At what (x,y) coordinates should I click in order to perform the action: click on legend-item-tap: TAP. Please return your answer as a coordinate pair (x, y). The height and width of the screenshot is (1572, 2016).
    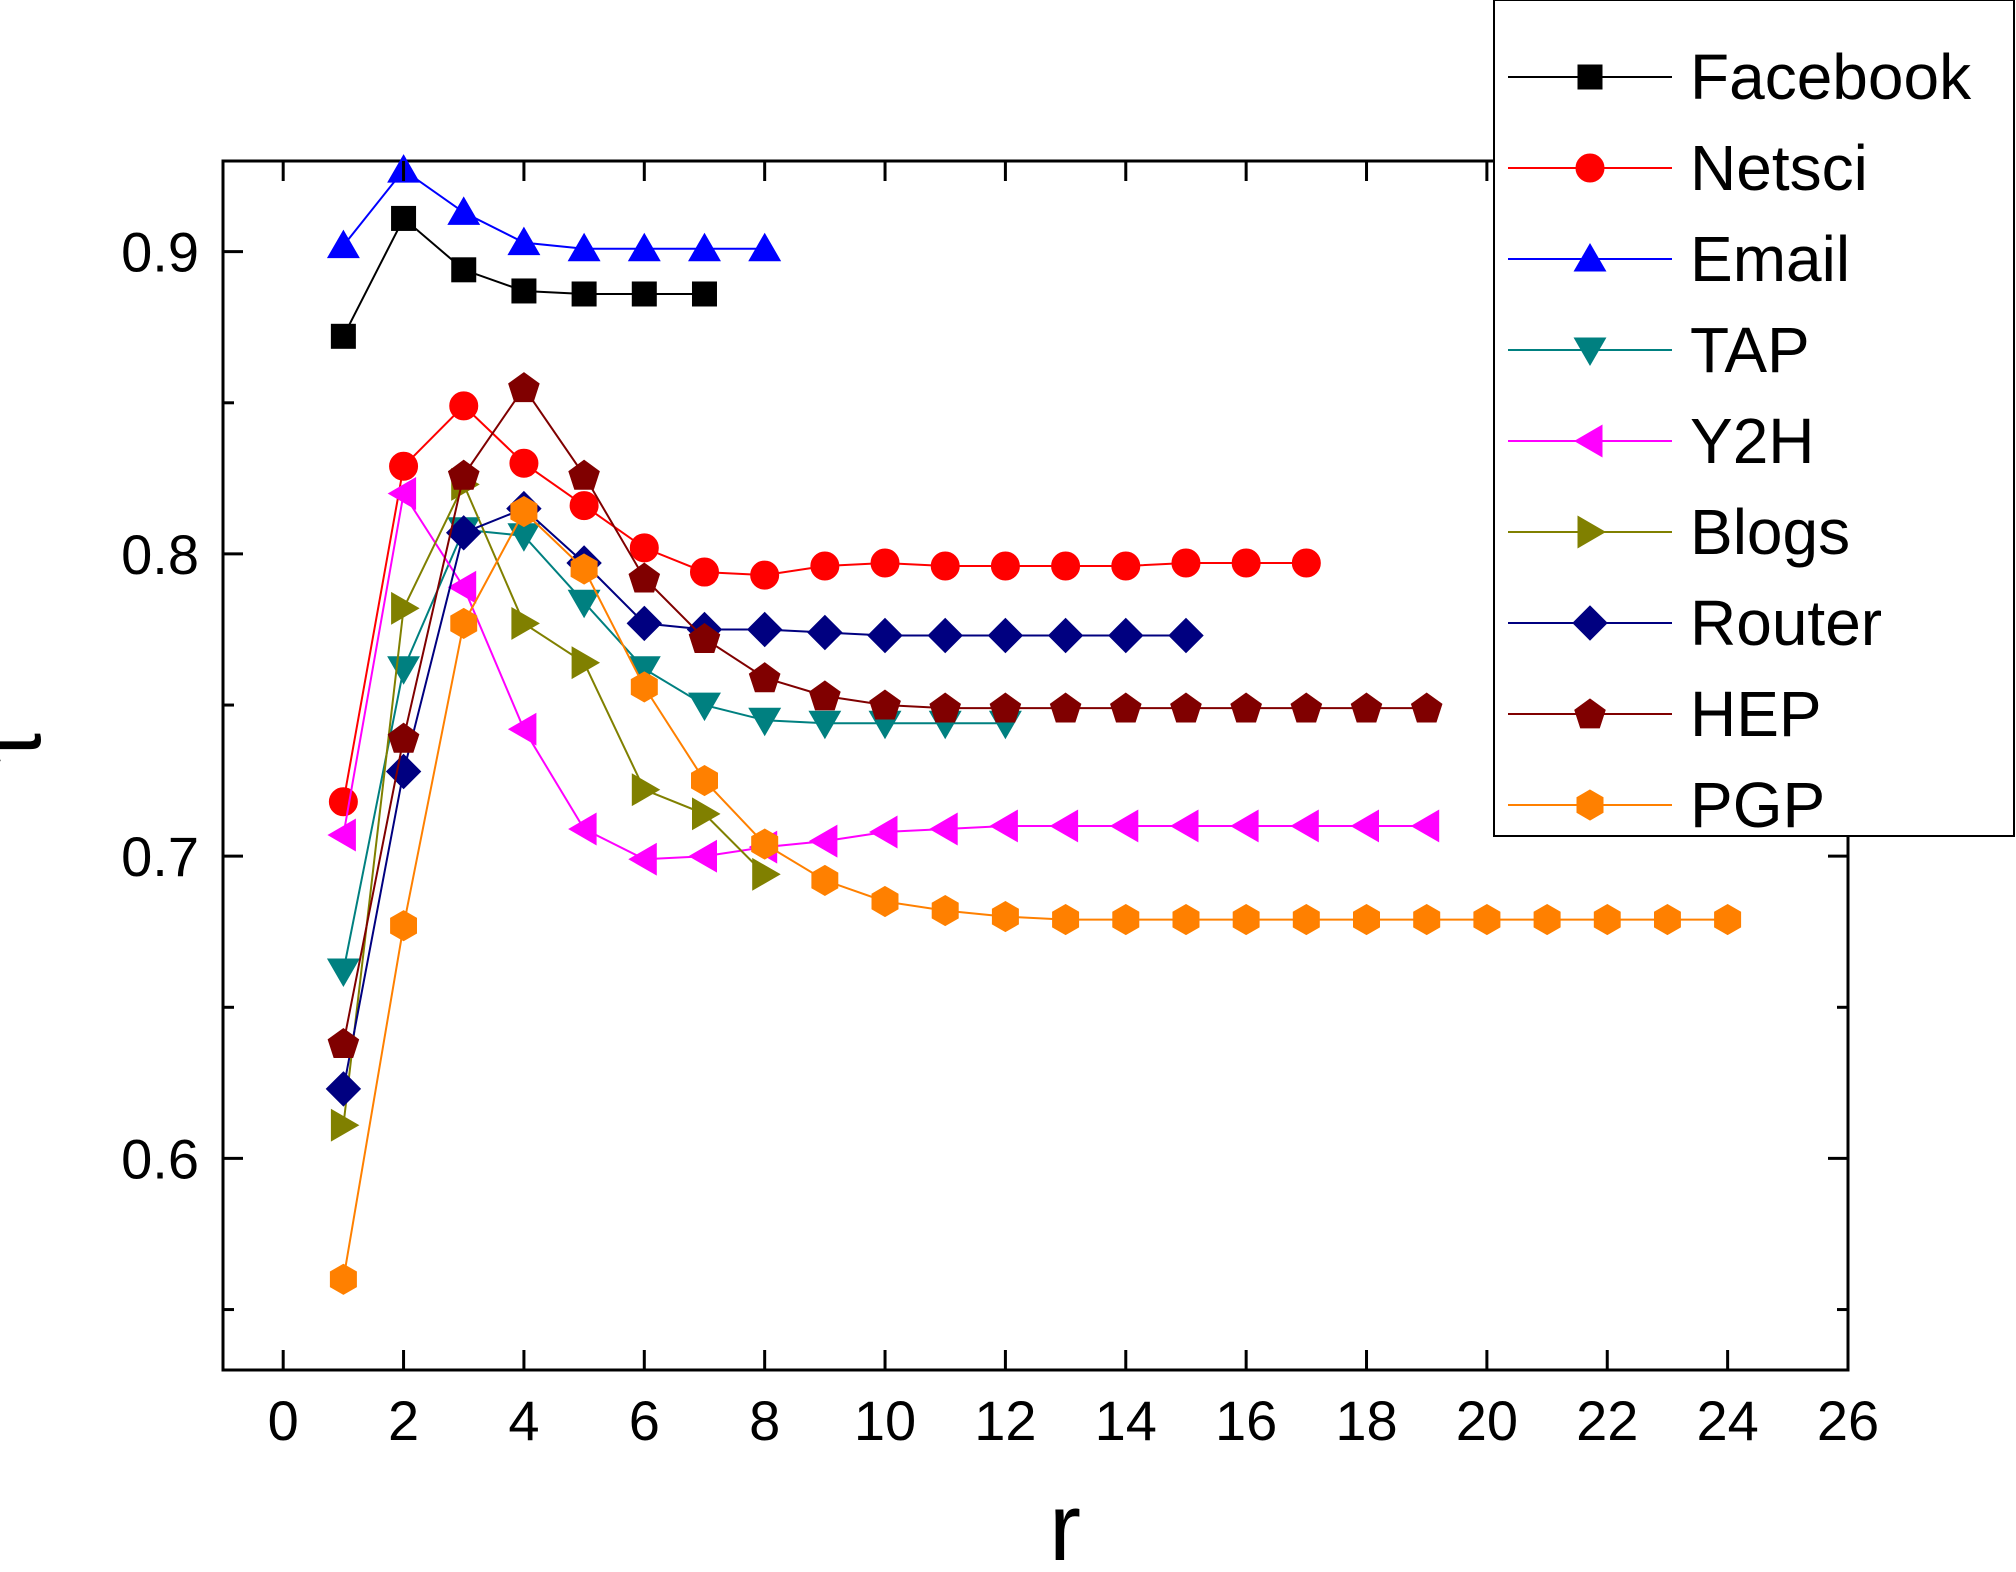
    Looking at the image, I should click on (1659, 350).